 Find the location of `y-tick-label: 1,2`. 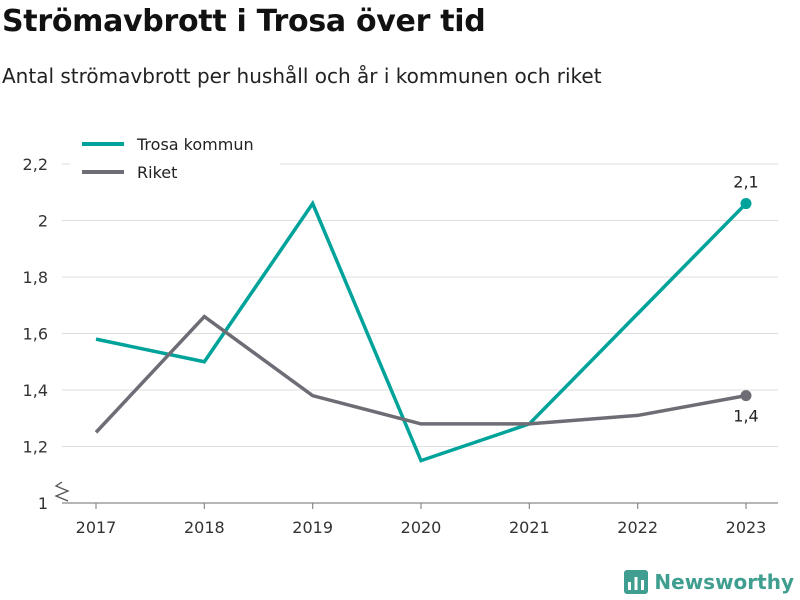

y-tick-label: 1,2 is located at coordinates (35, 447).